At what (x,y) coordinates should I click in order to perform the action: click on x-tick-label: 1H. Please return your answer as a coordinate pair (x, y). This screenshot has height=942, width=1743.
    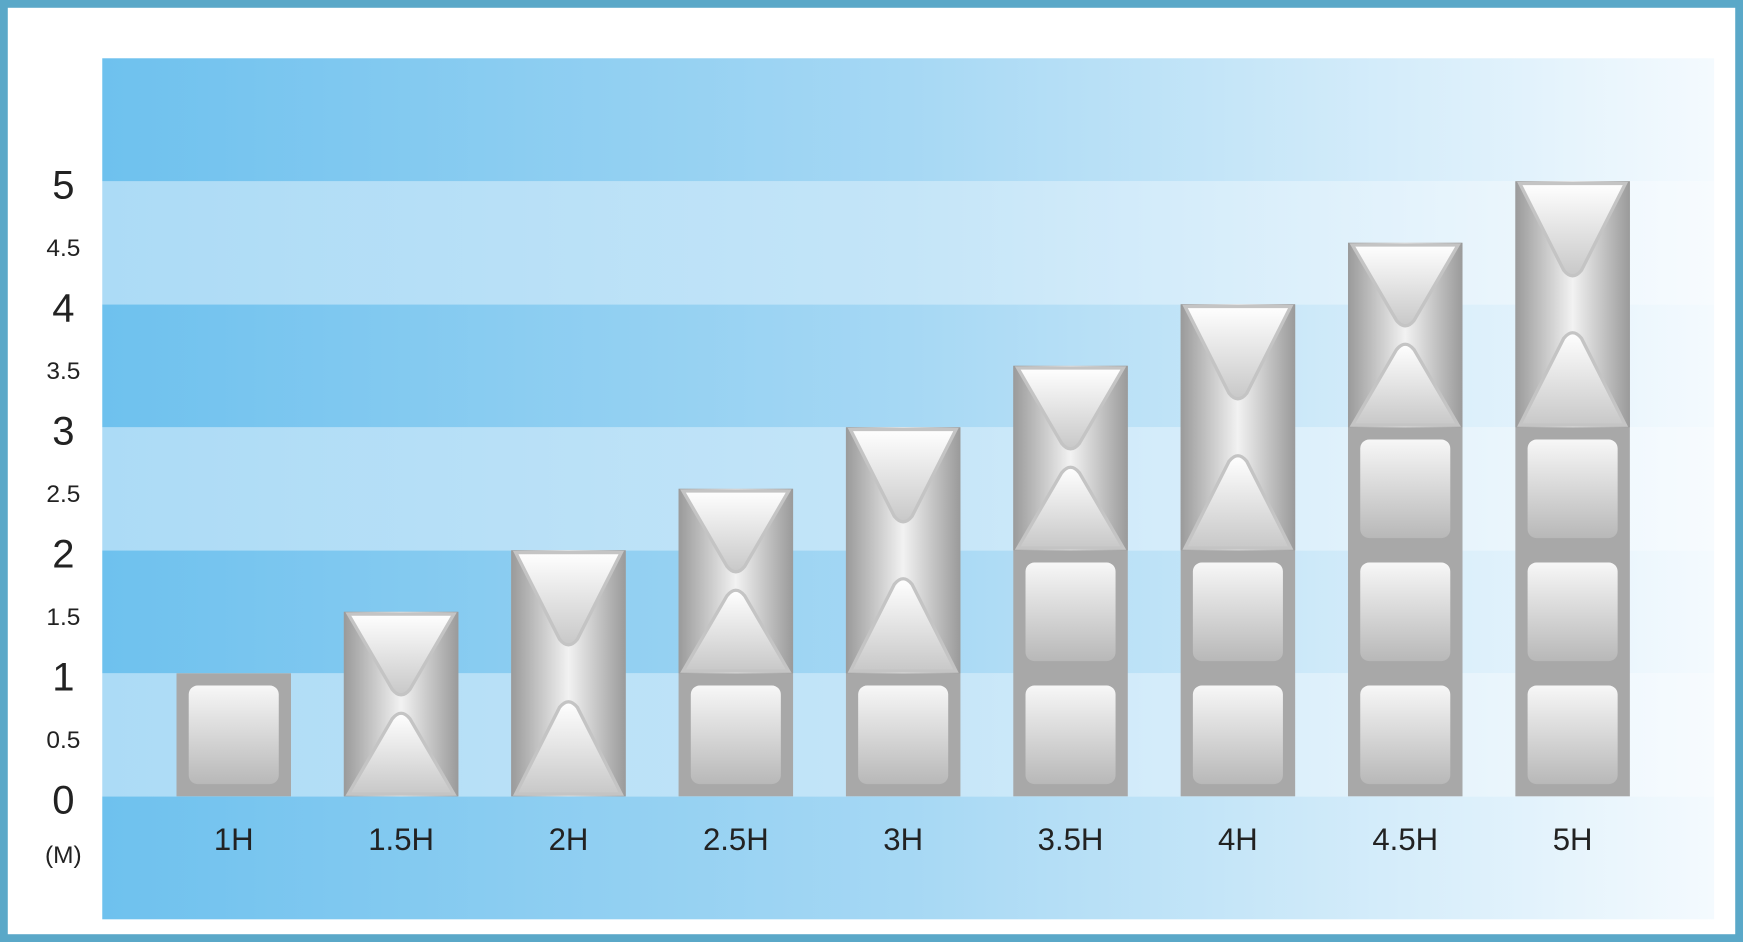
    Looking at the image, I should click on (234, 839).